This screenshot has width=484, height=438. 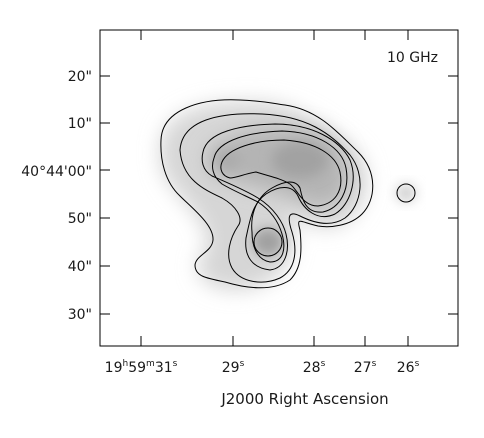 I want to click on y-tick-label: 10", so click(x=80, y=124).